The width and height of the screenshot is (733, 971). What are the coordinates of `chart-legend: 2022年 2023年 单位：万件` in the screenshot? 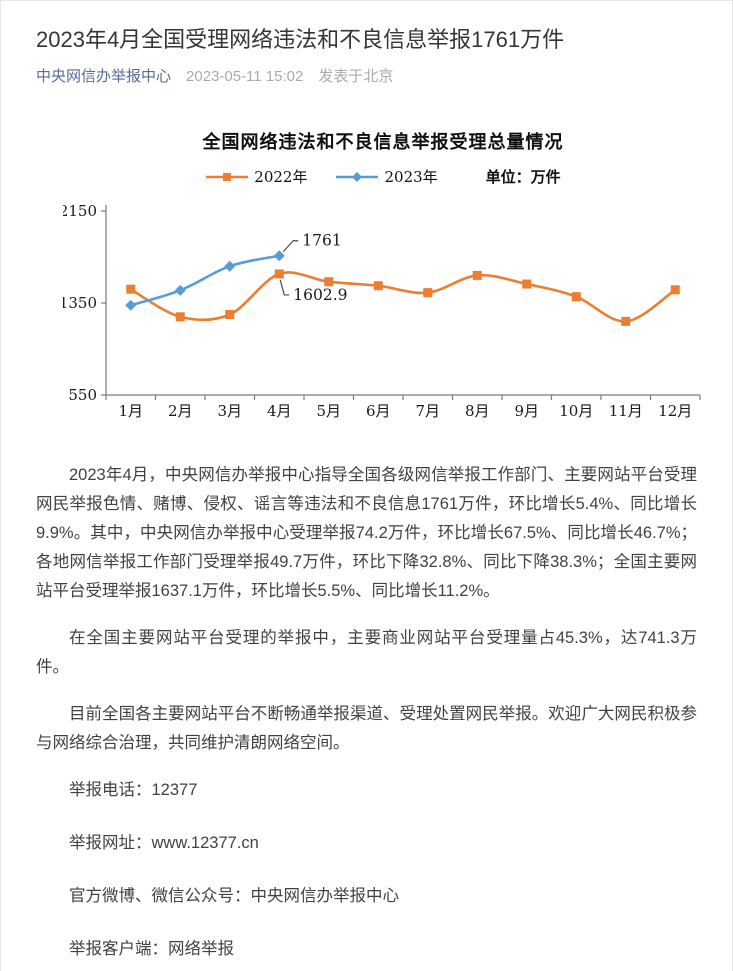 It's located at (383, 176).